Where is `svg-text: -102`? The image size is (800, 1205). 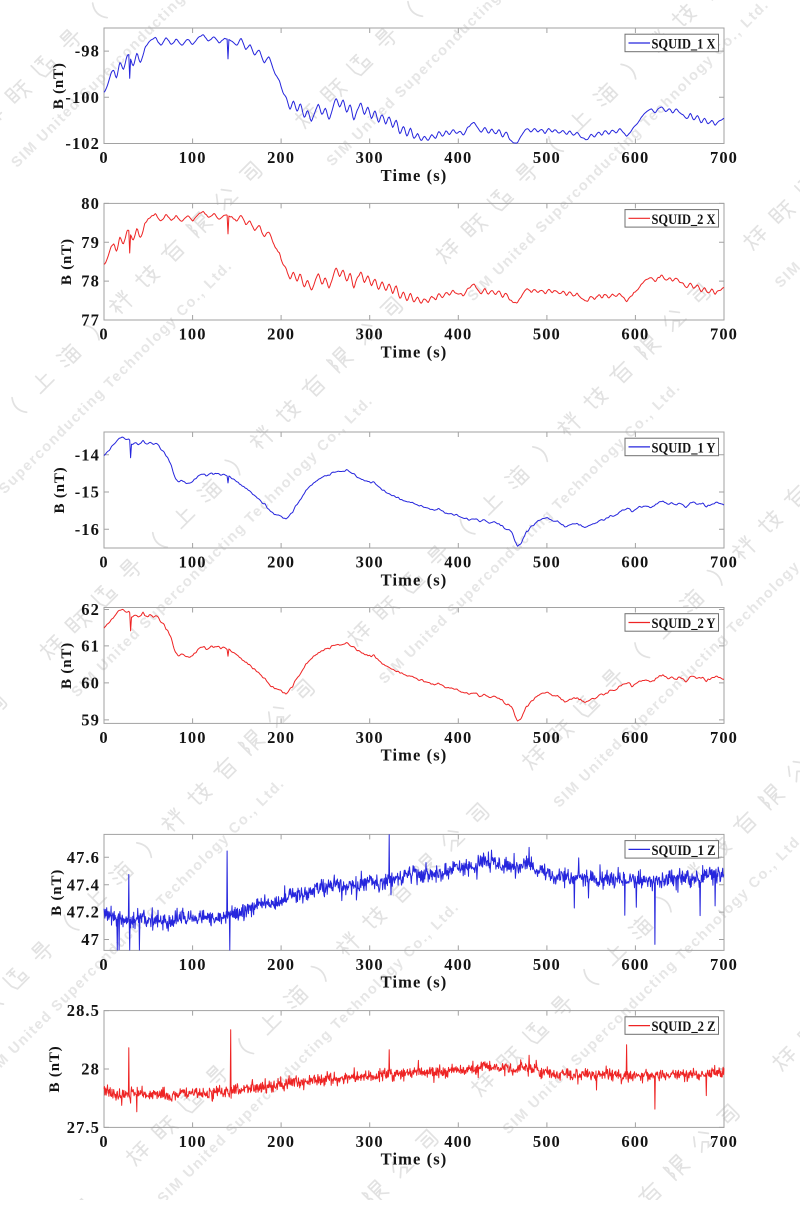
svg-text: -102 is located at coordinates (82, 143).